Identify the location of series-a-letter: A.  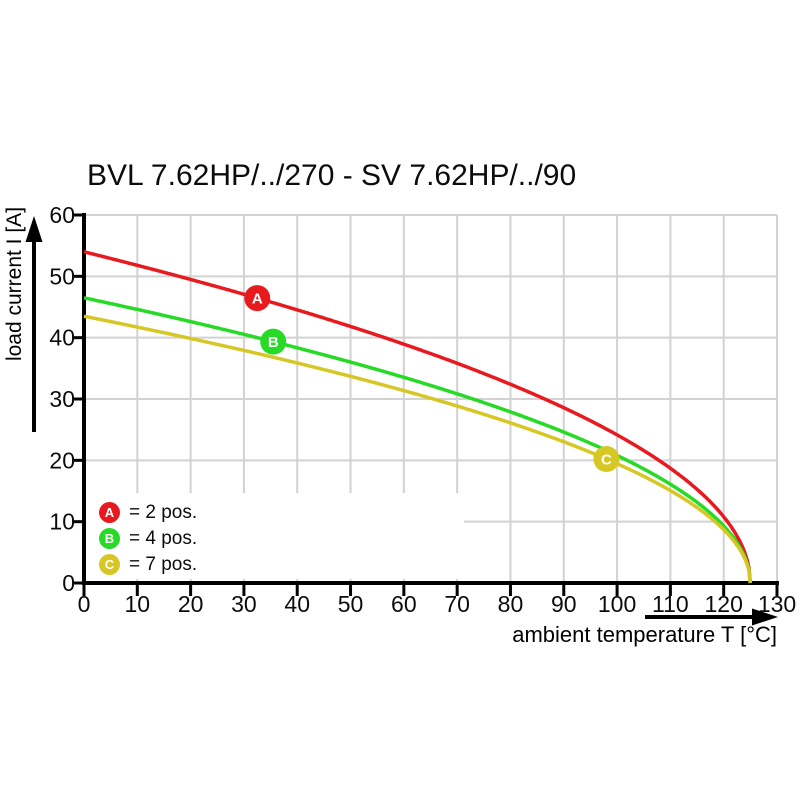
(109, 512).